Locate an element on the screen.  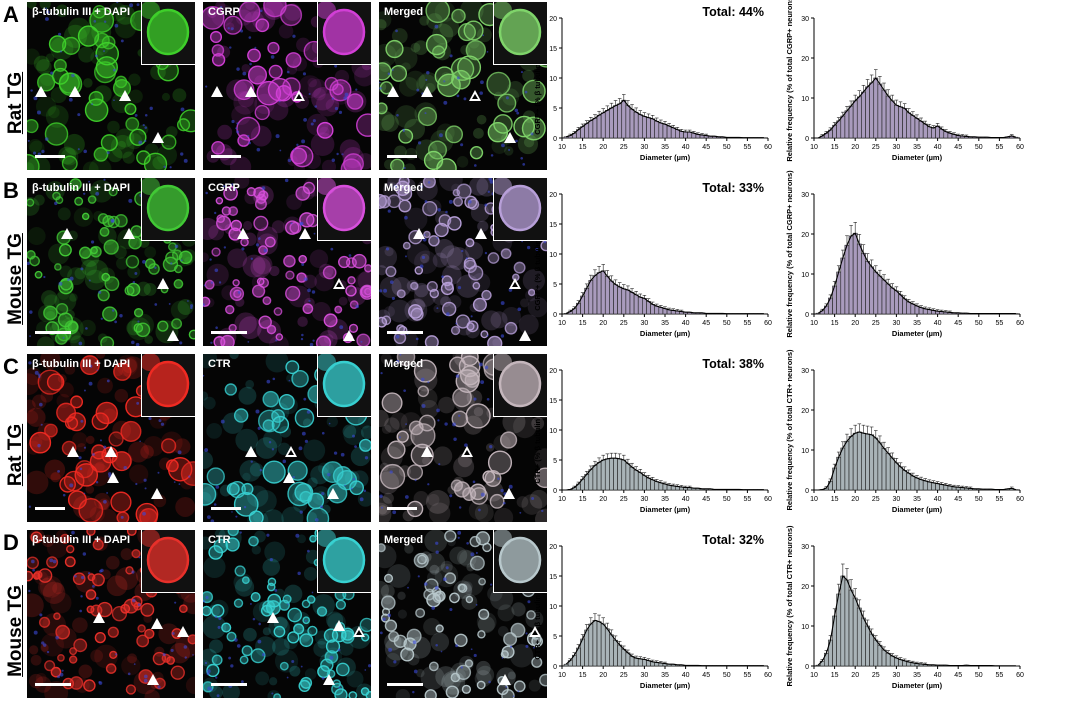
micrograph: CGRP is located at coordinates (287, 86).